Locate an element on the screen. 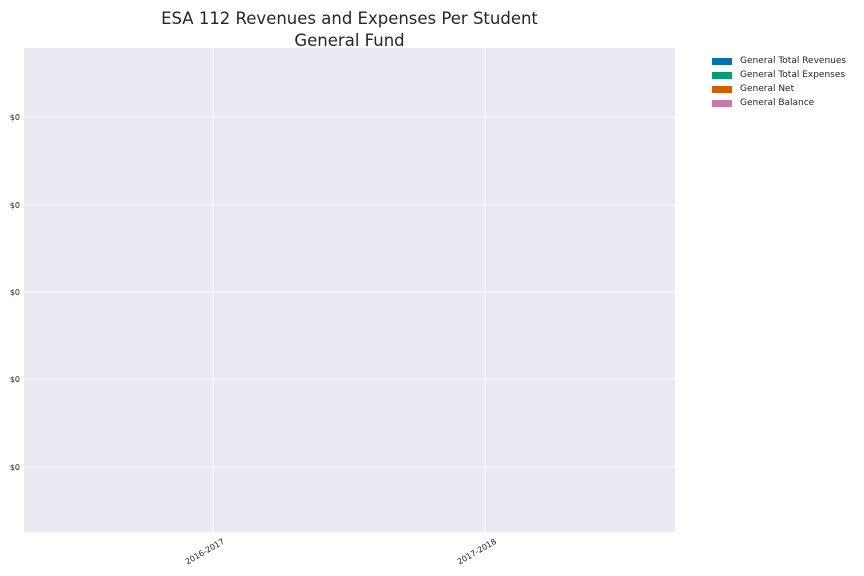 This screenshot has height=576, width=864. x-tick-label: 2017-2018 is located at coordinates (477, 552).